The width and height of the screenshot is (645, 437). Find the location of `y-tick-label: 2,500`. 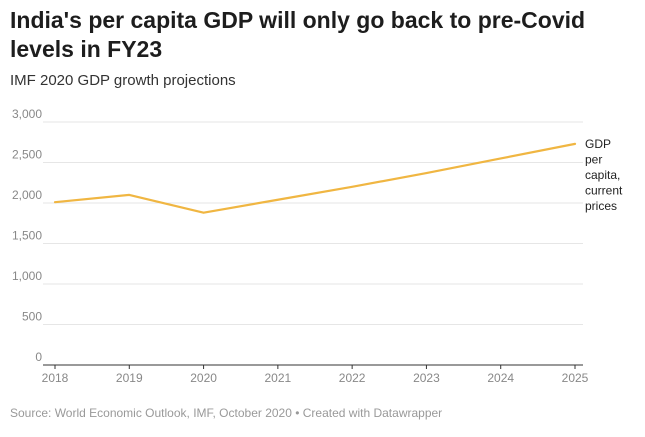

y-tick-label: 2,500 is located at coordinates (27, 155).